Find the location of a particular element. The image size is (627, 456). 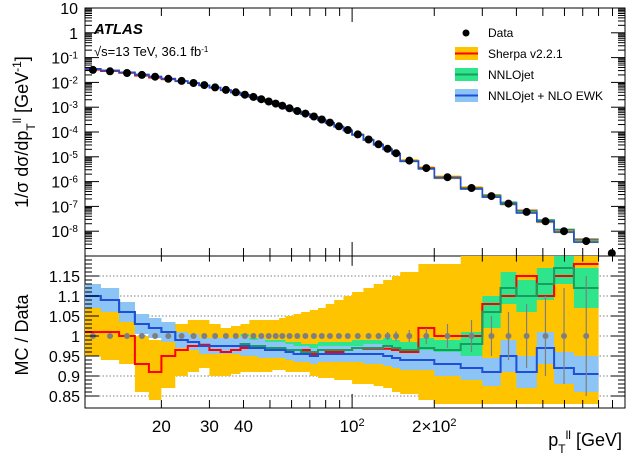

ratio-xtick-label-3: 102 is located at coordinates (352, 426).